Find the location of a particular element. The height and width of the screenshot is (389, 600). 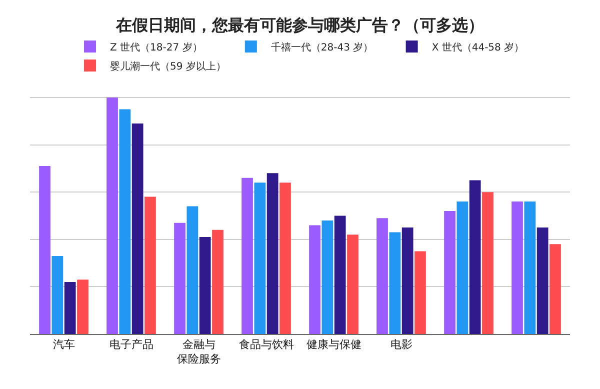

legend-label: 婴儿潮一代（59 岁以上） is located at coordinates (168, 66).